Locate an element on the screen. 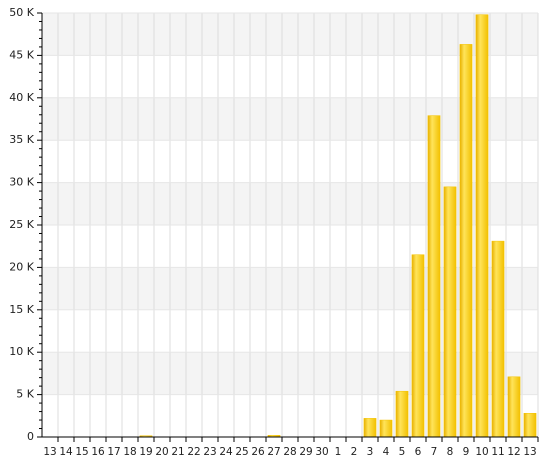  x-tick-label: 28 is located at coordinates (289, 452).